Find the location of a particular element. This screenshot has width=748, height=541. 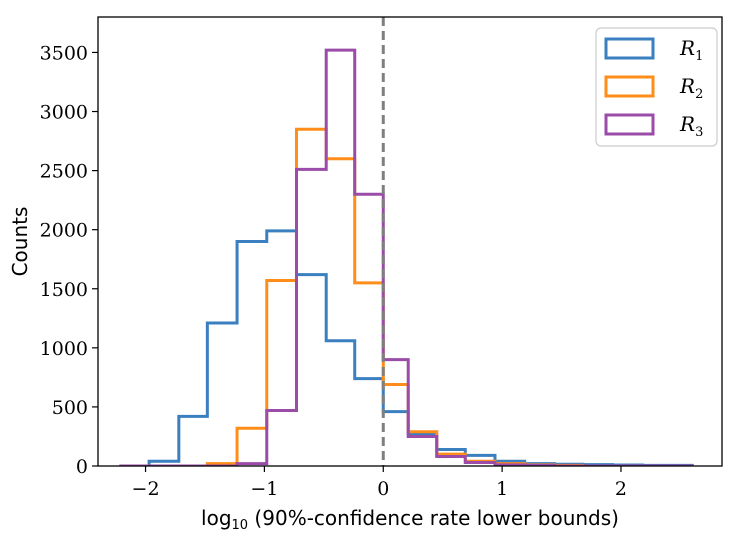

legend-label-r1: R1 is located at coordinates (691, 50).